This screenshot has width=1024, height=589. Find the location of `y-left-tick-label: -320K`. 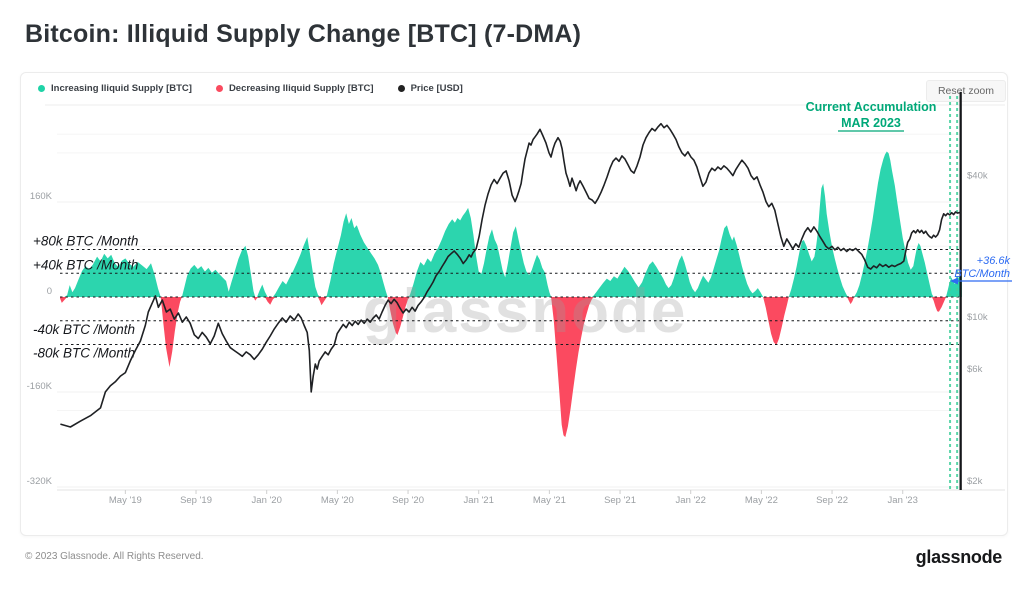

y-left-tick-label: -320K is located at coordinates (40, 481).